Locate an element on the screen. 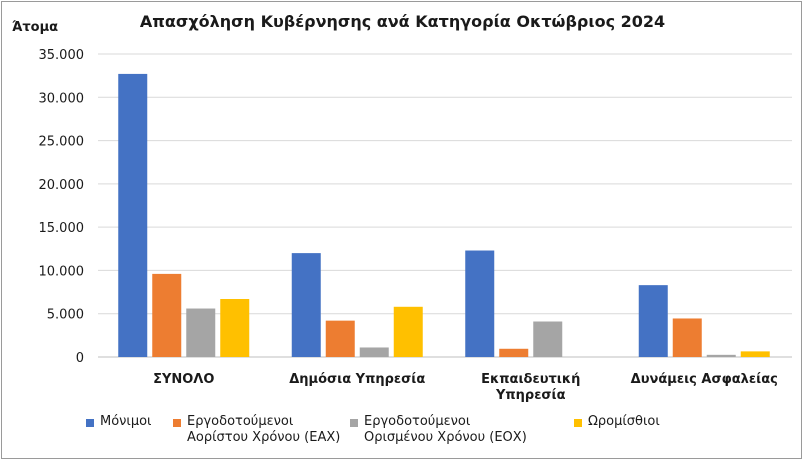  legend-item: Μόνιμοι is located at coordinates (118, 422).